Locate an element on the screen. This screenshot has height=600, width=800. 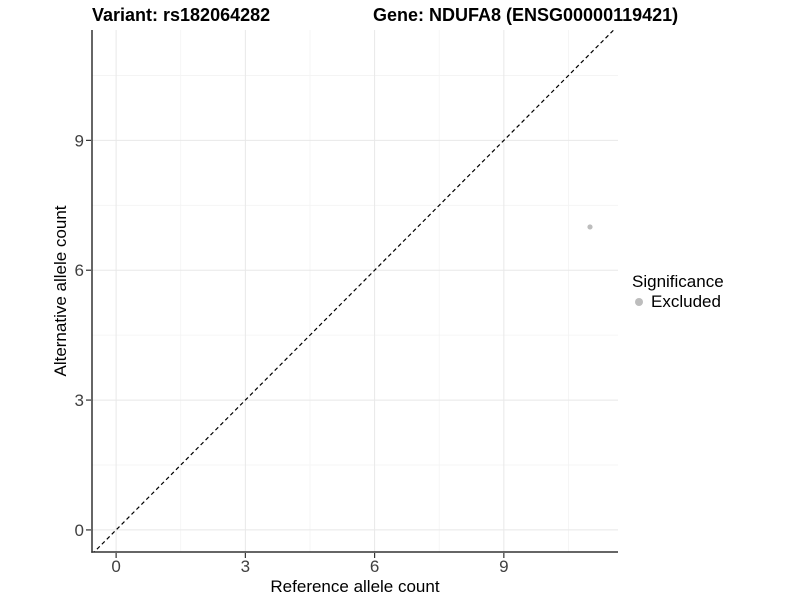
legend-items: Excluded is located at coordinates (677, 301).